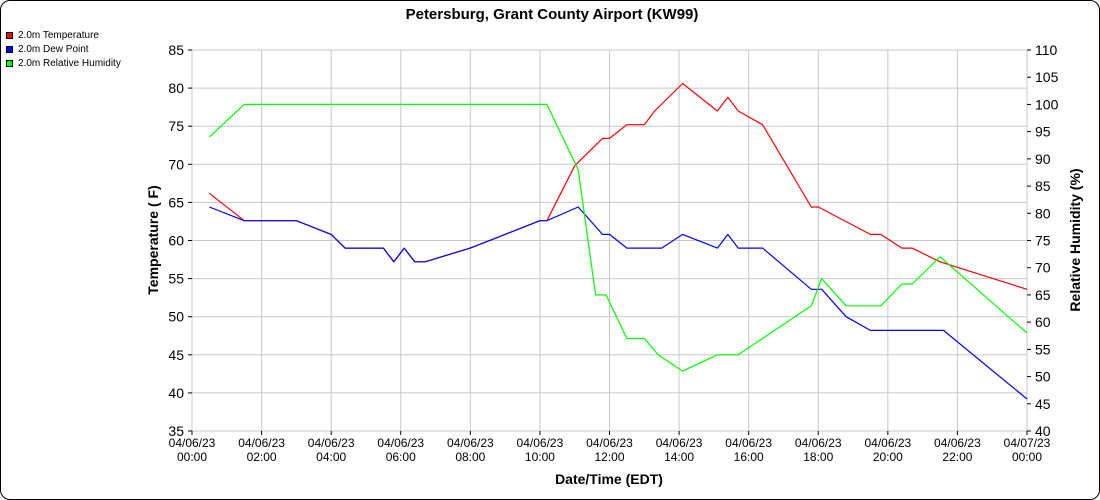  What do you see at coordinates (1047, 104) in the screenshot?
I see `y2-tick-label: 100` at bounding box center [1047, 104].